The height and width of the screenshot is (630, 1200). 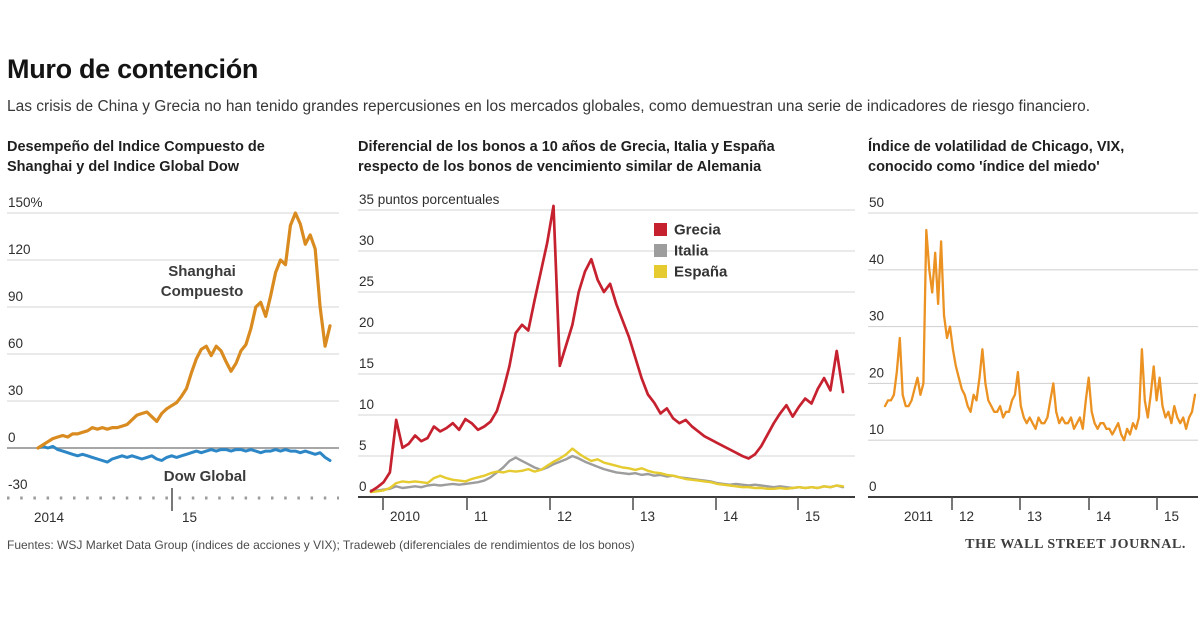 I want to click on y-tick-label: 5, so click(x=363, y=445).